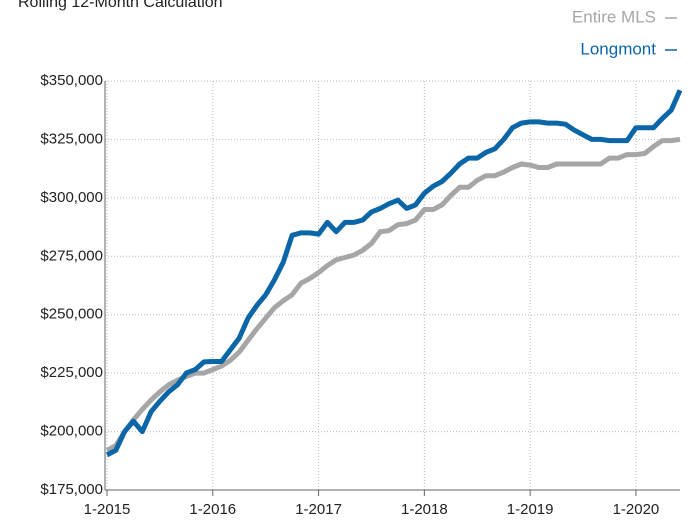  Describe the element at coordinates (71, 138) in the screenshot. I see `y-tick-label: $325,000` at that location.